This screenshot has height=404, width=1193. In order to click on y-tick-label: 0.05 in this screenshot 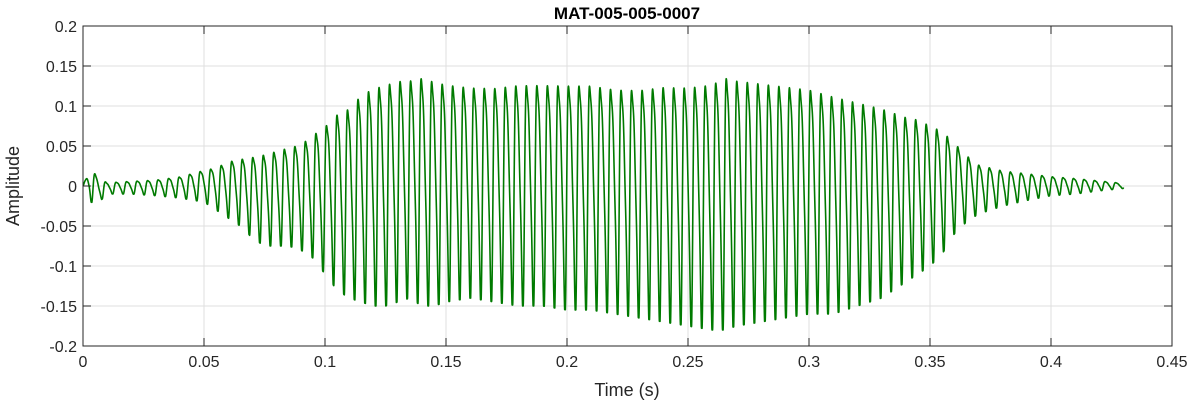, I will do `click(61, 147)`.